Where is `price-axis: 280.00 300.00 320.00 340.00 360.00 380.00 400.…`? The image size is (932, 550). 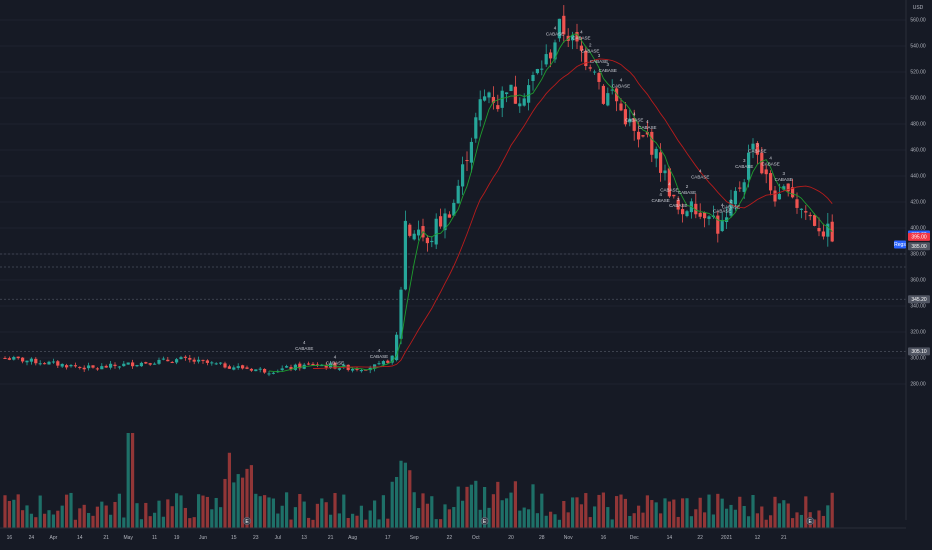 price-axis: 280.00 300.00 320.00 340.00 360.00 380.00 400.… is located at coordinates (918, 203).